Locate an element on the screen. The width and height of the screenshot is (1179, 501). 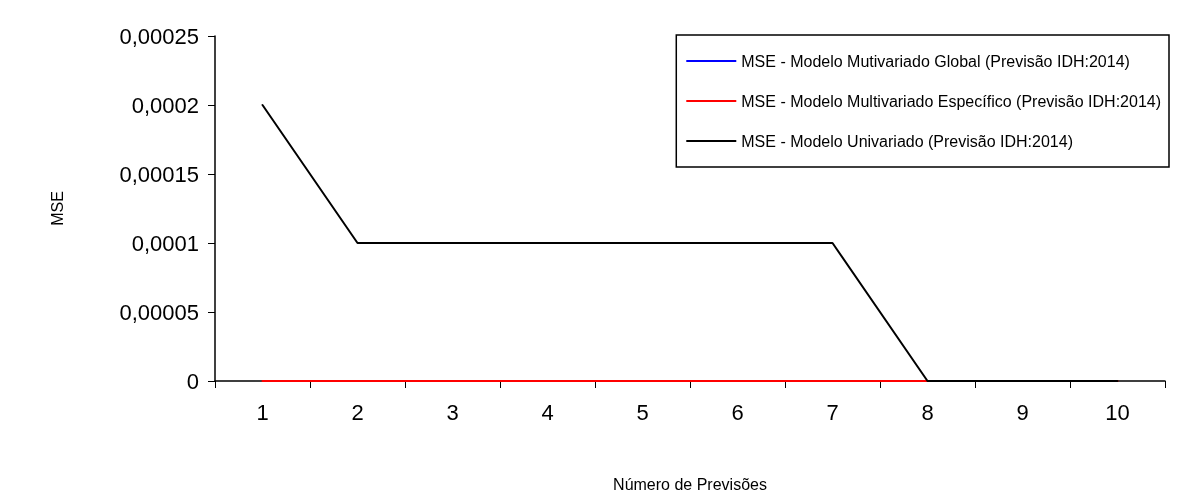
x-tick-label: 8 is located at coordinates (927, 412).